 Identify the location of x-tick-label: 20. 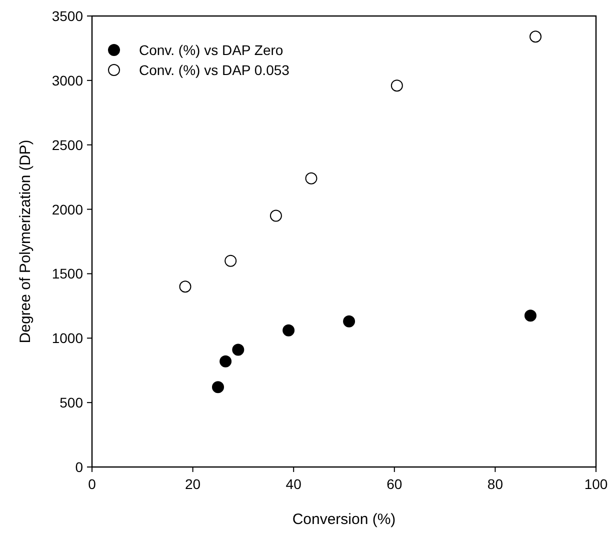
(193, 484).